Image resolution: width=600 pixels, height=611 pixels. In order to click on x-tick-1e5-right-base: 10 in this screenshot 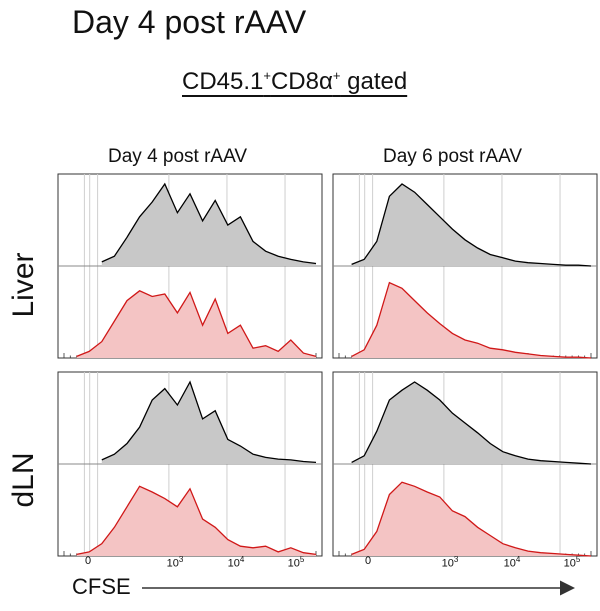, I will do `click(569, 563)`.